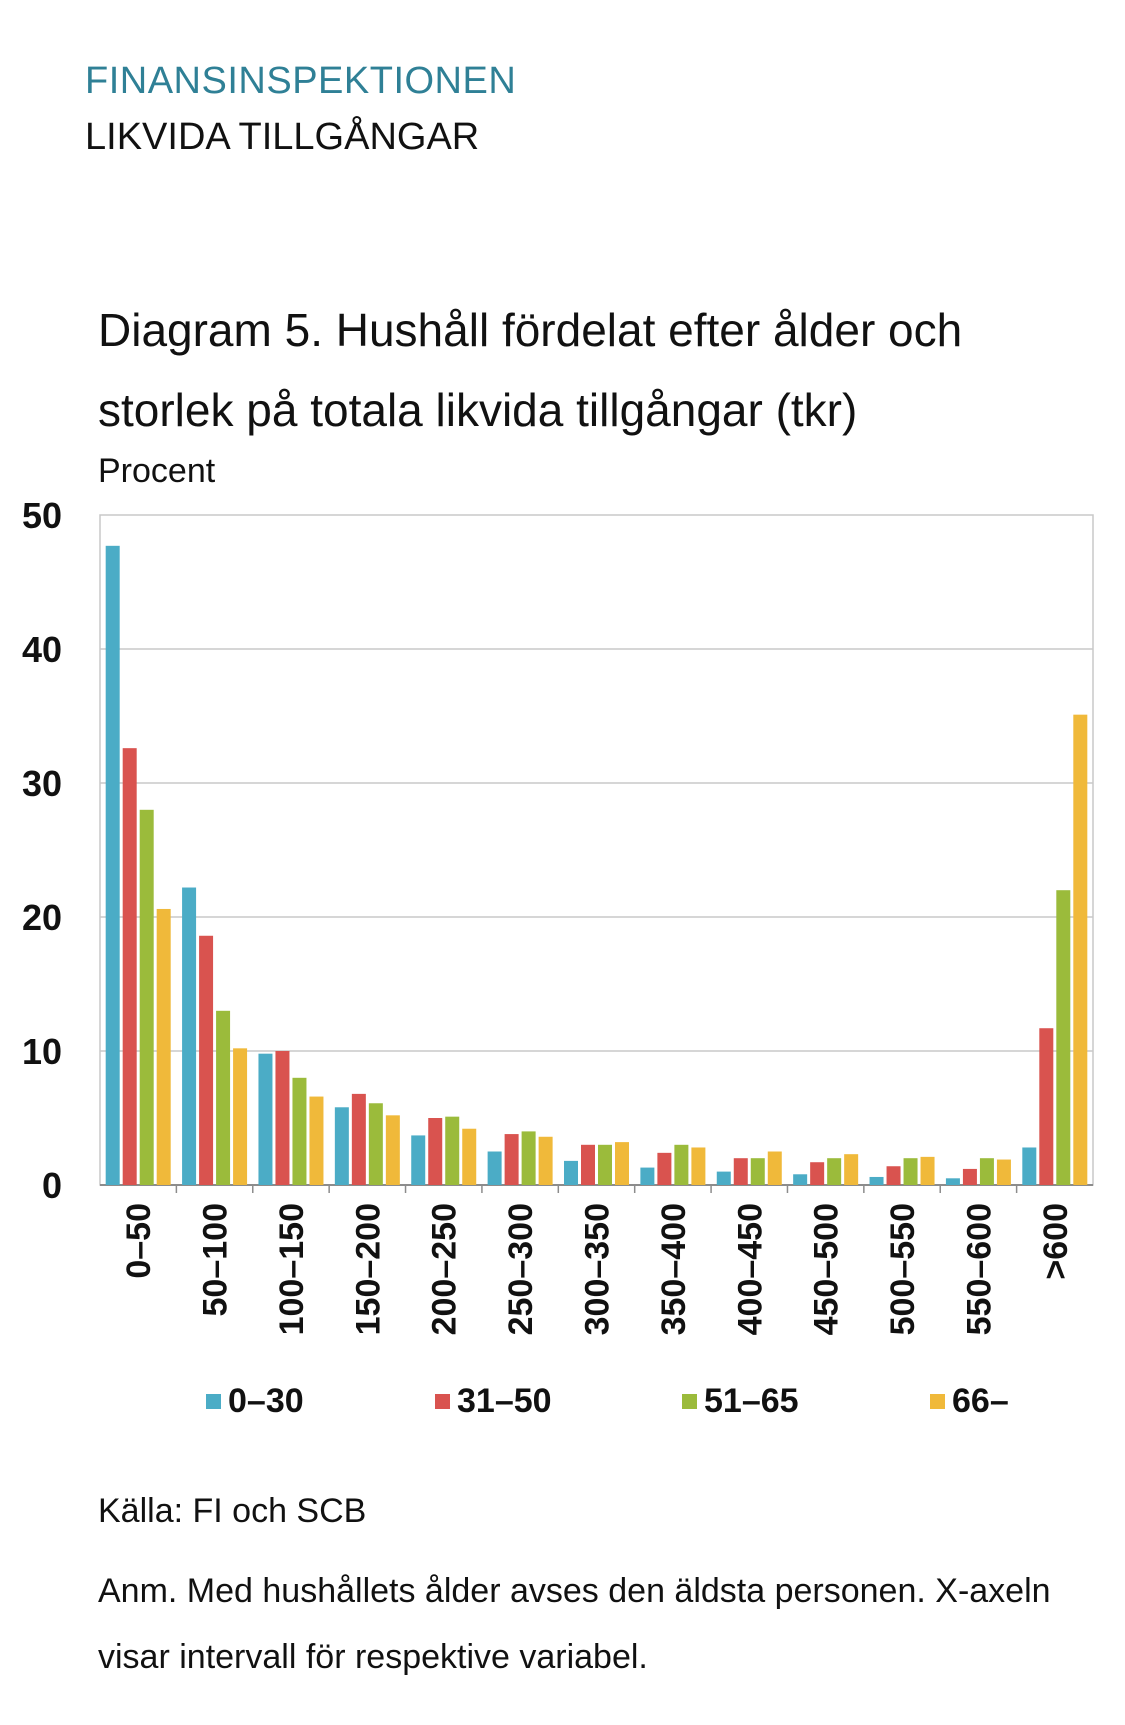 The width and height of the screenshot is (1125, 1725). What do you see at coordinates (674, 1269) in the screenshot?
I see `x-tick-label: 350–400` at bounding box center [674, 1269].